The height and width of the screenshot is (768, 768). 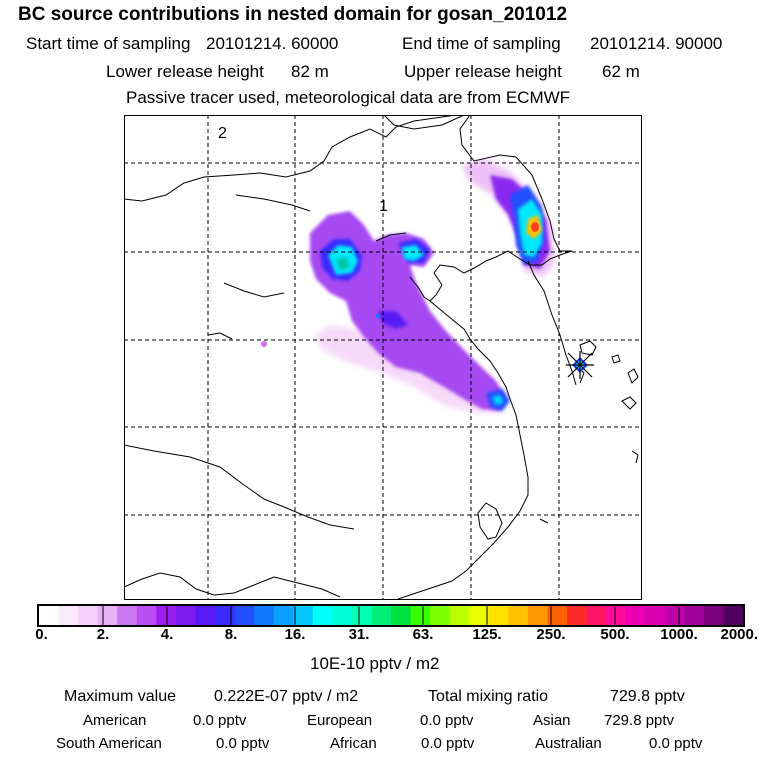 What do you see at coordinates (447, 720) in the screenshot?
I see `region-value-european: 0.0 pptv` at bounding box center [447, 720].